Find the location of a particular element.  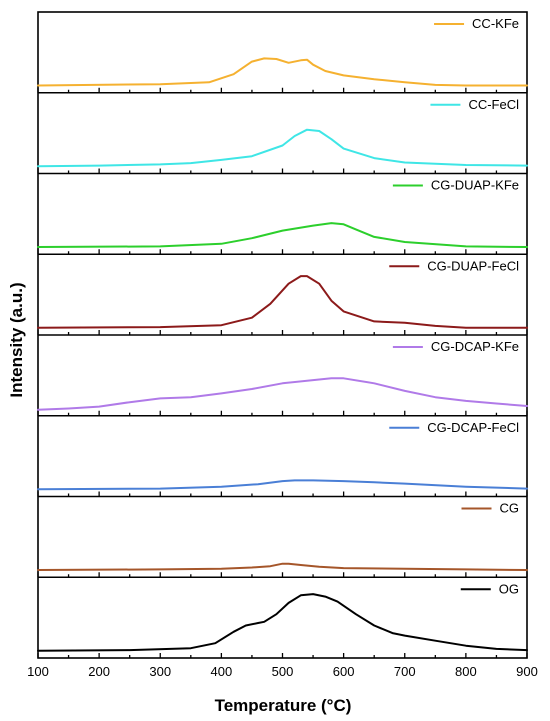

series-line-cg-dcap-kfe is located at coordinates (282, 394).